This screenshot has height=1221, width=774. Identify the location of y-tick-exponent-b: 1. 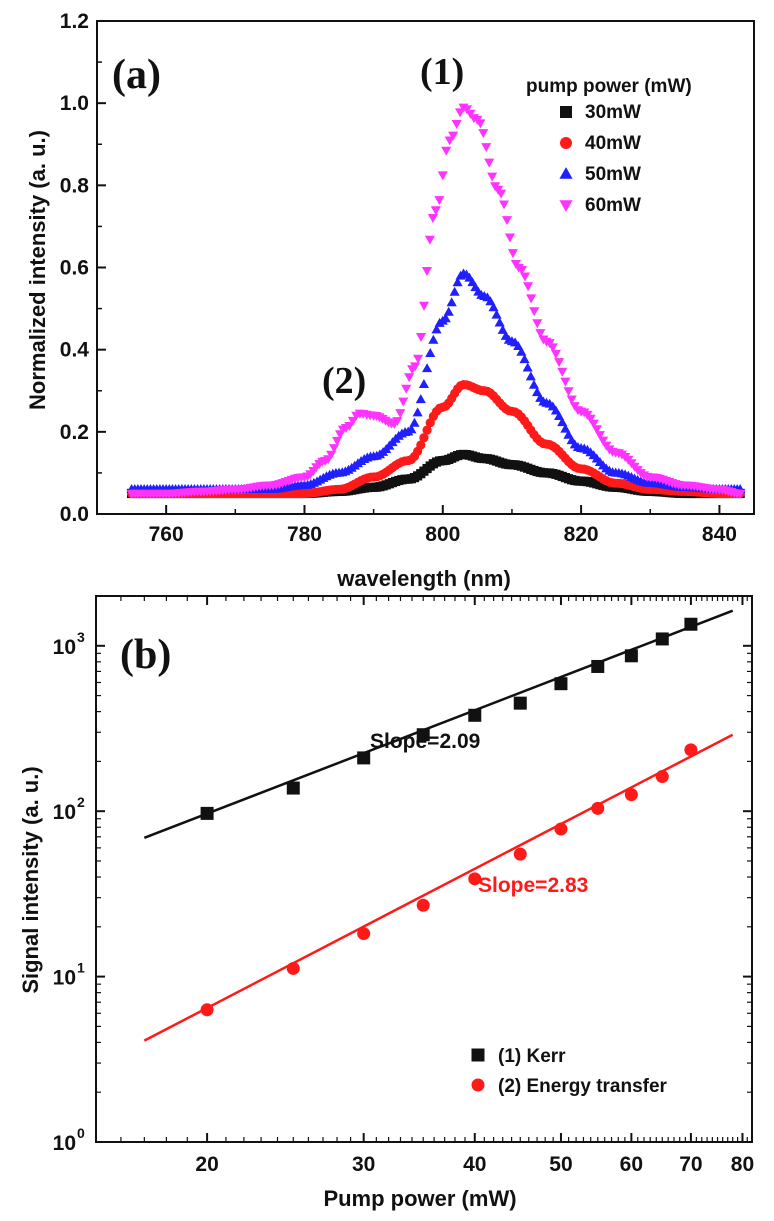
(81, 968).